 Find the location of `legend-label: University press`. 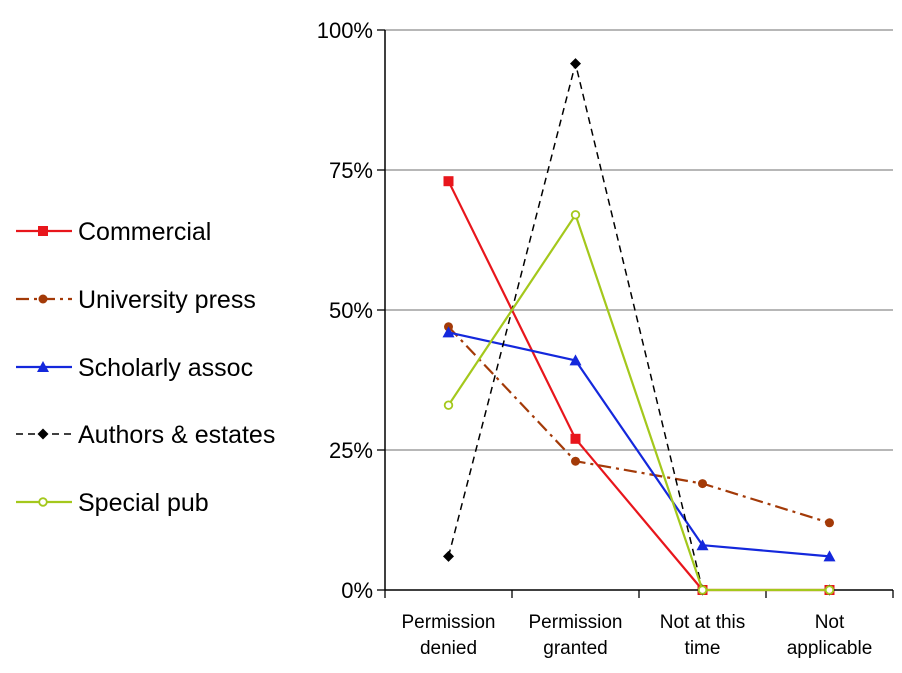

legend-label: University press is located at coordinates (167, 300).